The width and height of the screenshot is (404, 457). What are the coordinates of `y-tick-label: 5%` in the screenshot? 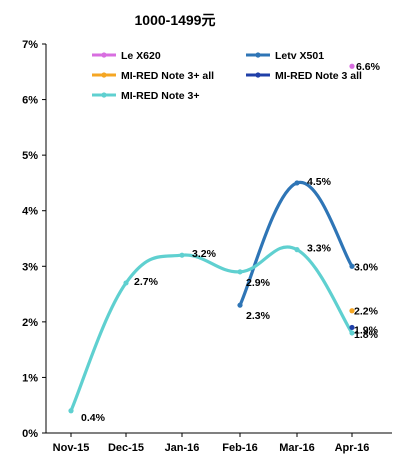 It's located at (30, 156).